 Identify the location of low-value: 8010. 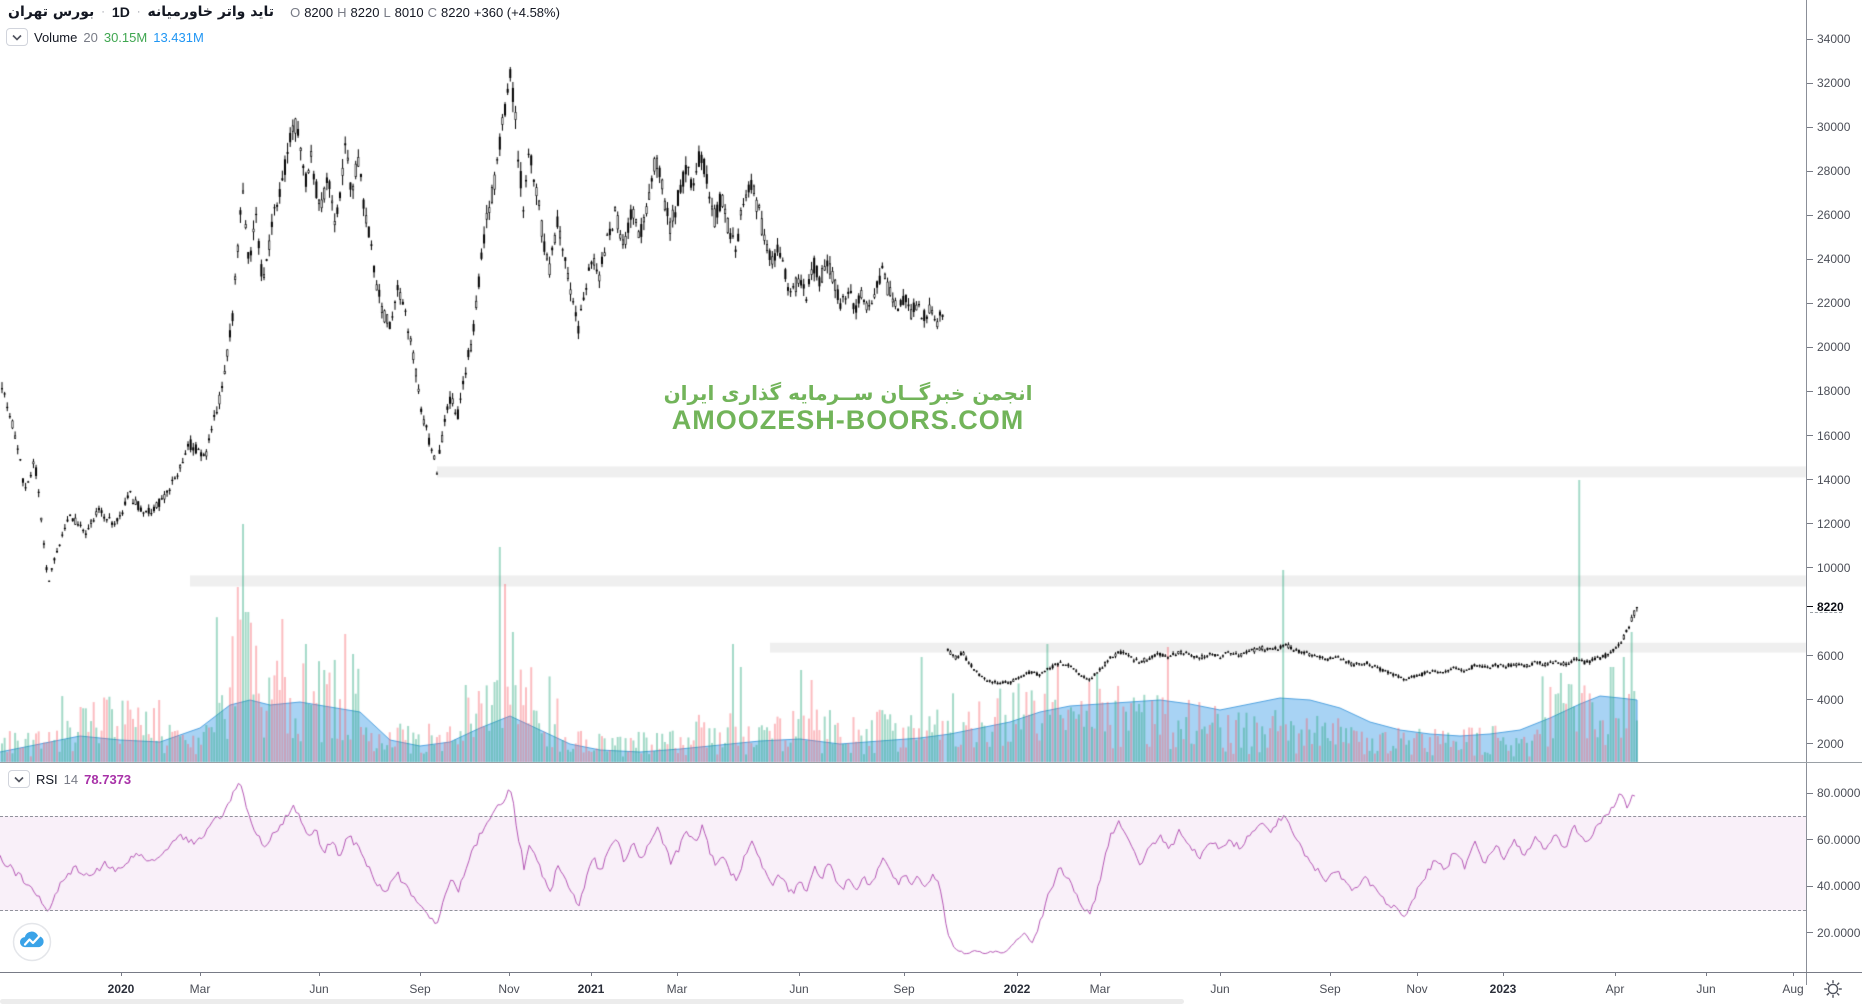
(409, 12).